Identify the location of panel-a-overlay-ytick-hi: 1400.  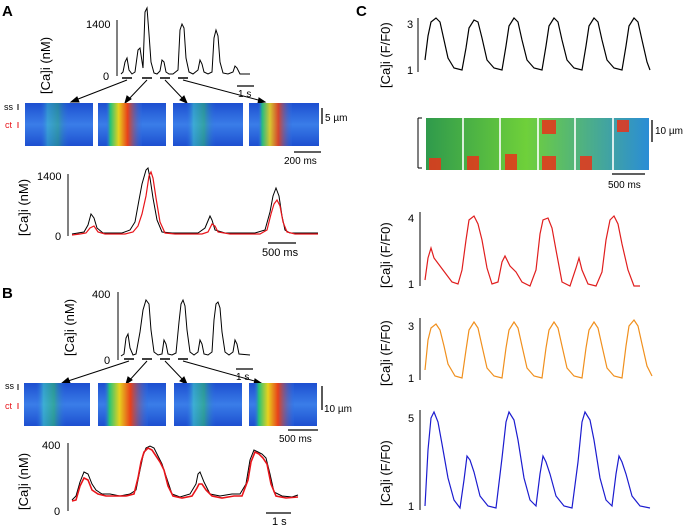
(49, 177).